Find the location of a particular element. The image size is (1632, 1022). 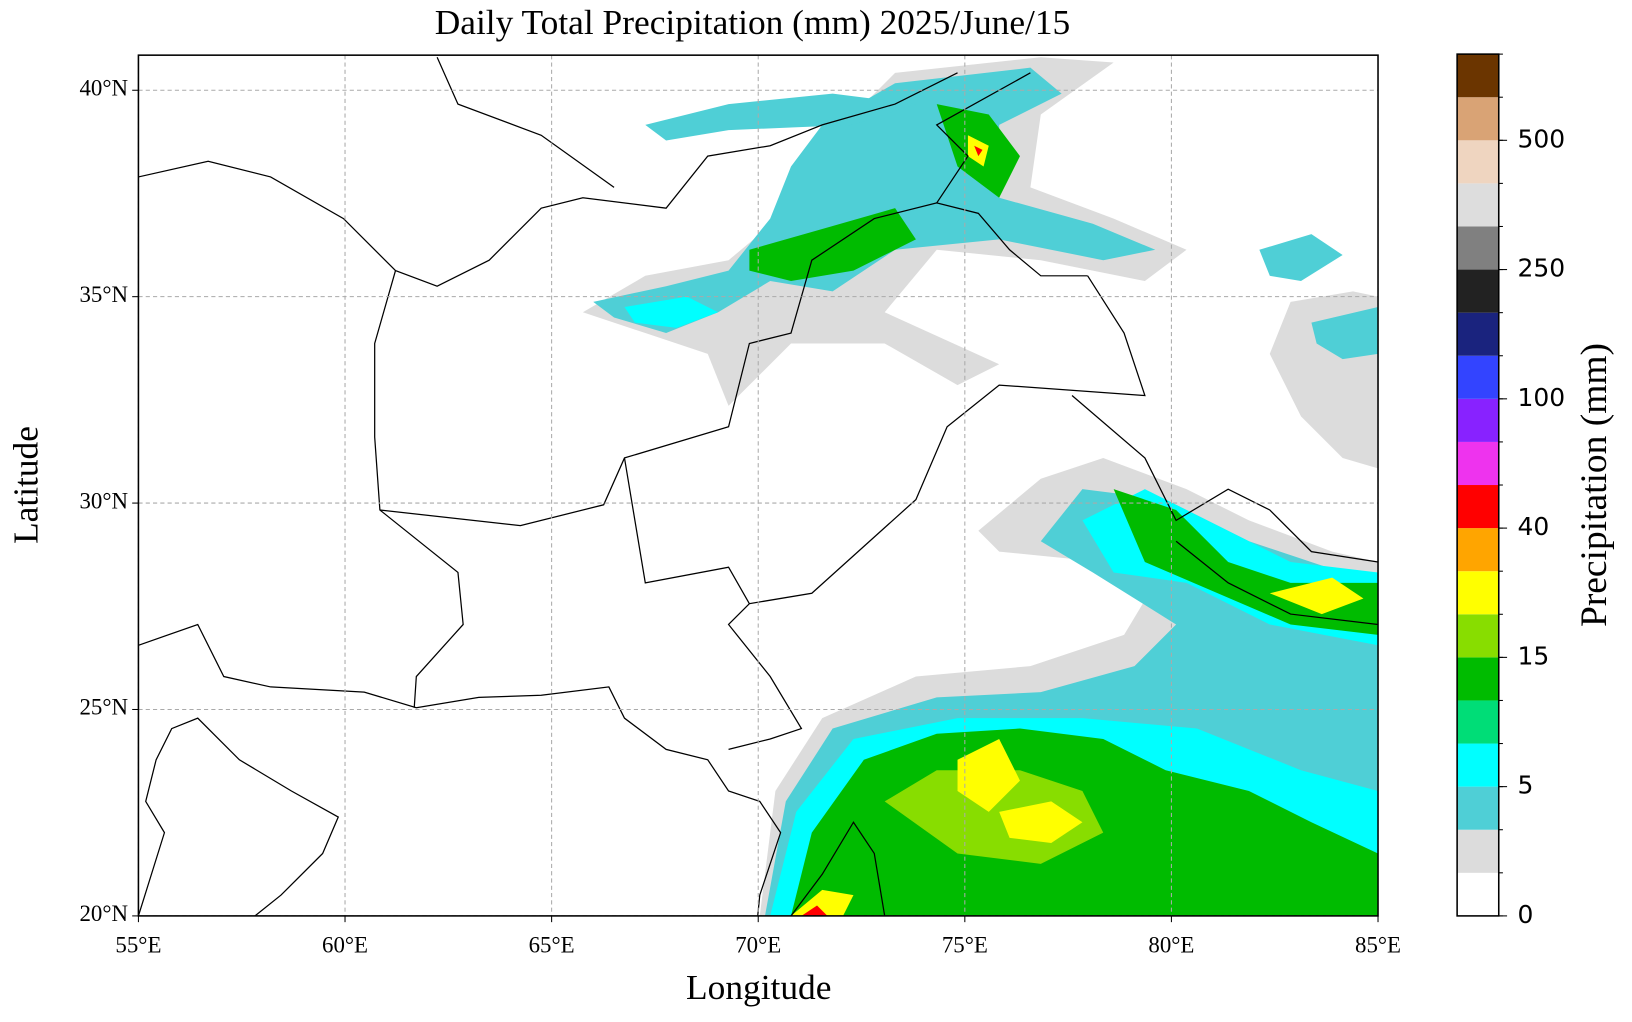

colorbar-tick-label: 100 is located at coordinates (1541, 397).